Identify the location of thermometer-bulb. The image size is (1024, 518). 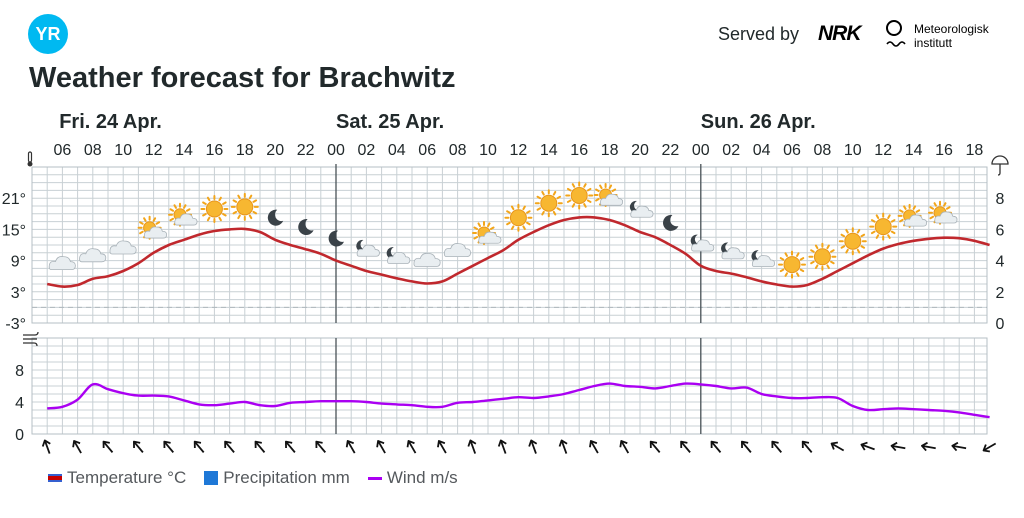
(30, 164).